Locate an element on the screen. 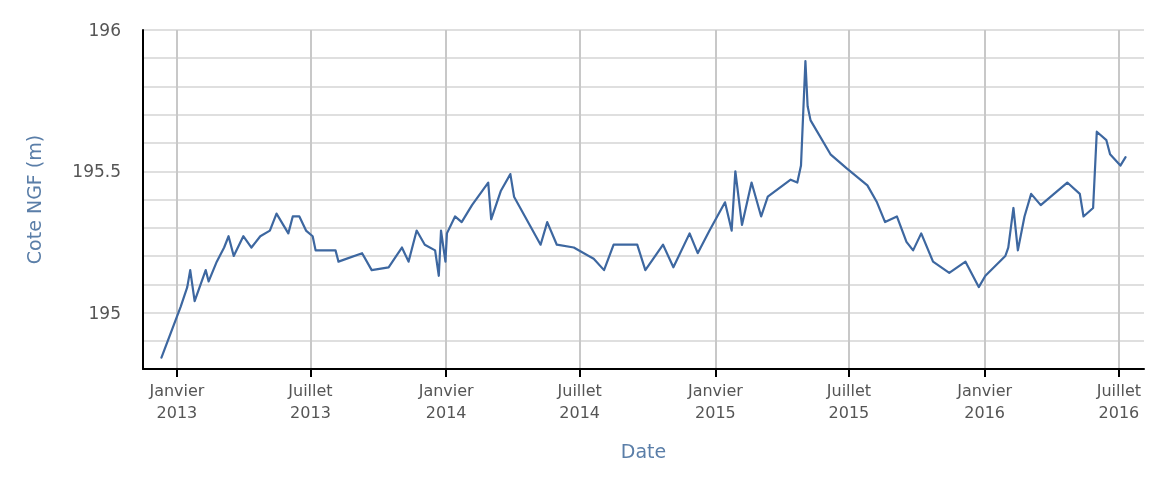 The width and height of the screenshot is (1162, 477). y-tick-label: 195 is located at coordinates (104, 312).